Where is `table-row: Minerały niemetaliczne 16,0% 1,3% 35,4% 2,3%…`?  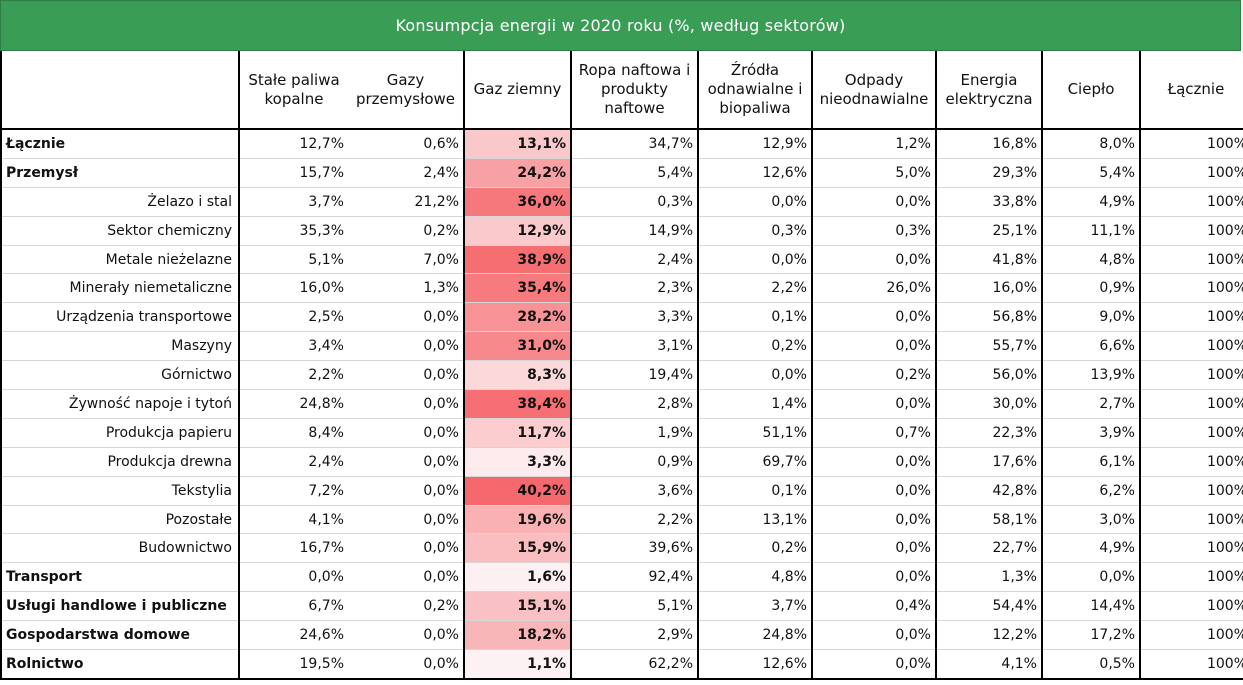 table-row: Minerały niemetaliczne 16,0% 1,3% 35,4% 2,3%… is located at coordinates (621, 288).